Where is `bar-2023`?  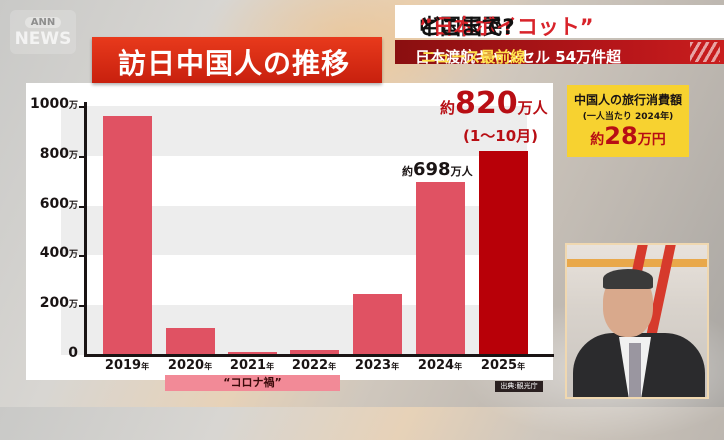
bar-2023 is located at coordinates (377, 324).